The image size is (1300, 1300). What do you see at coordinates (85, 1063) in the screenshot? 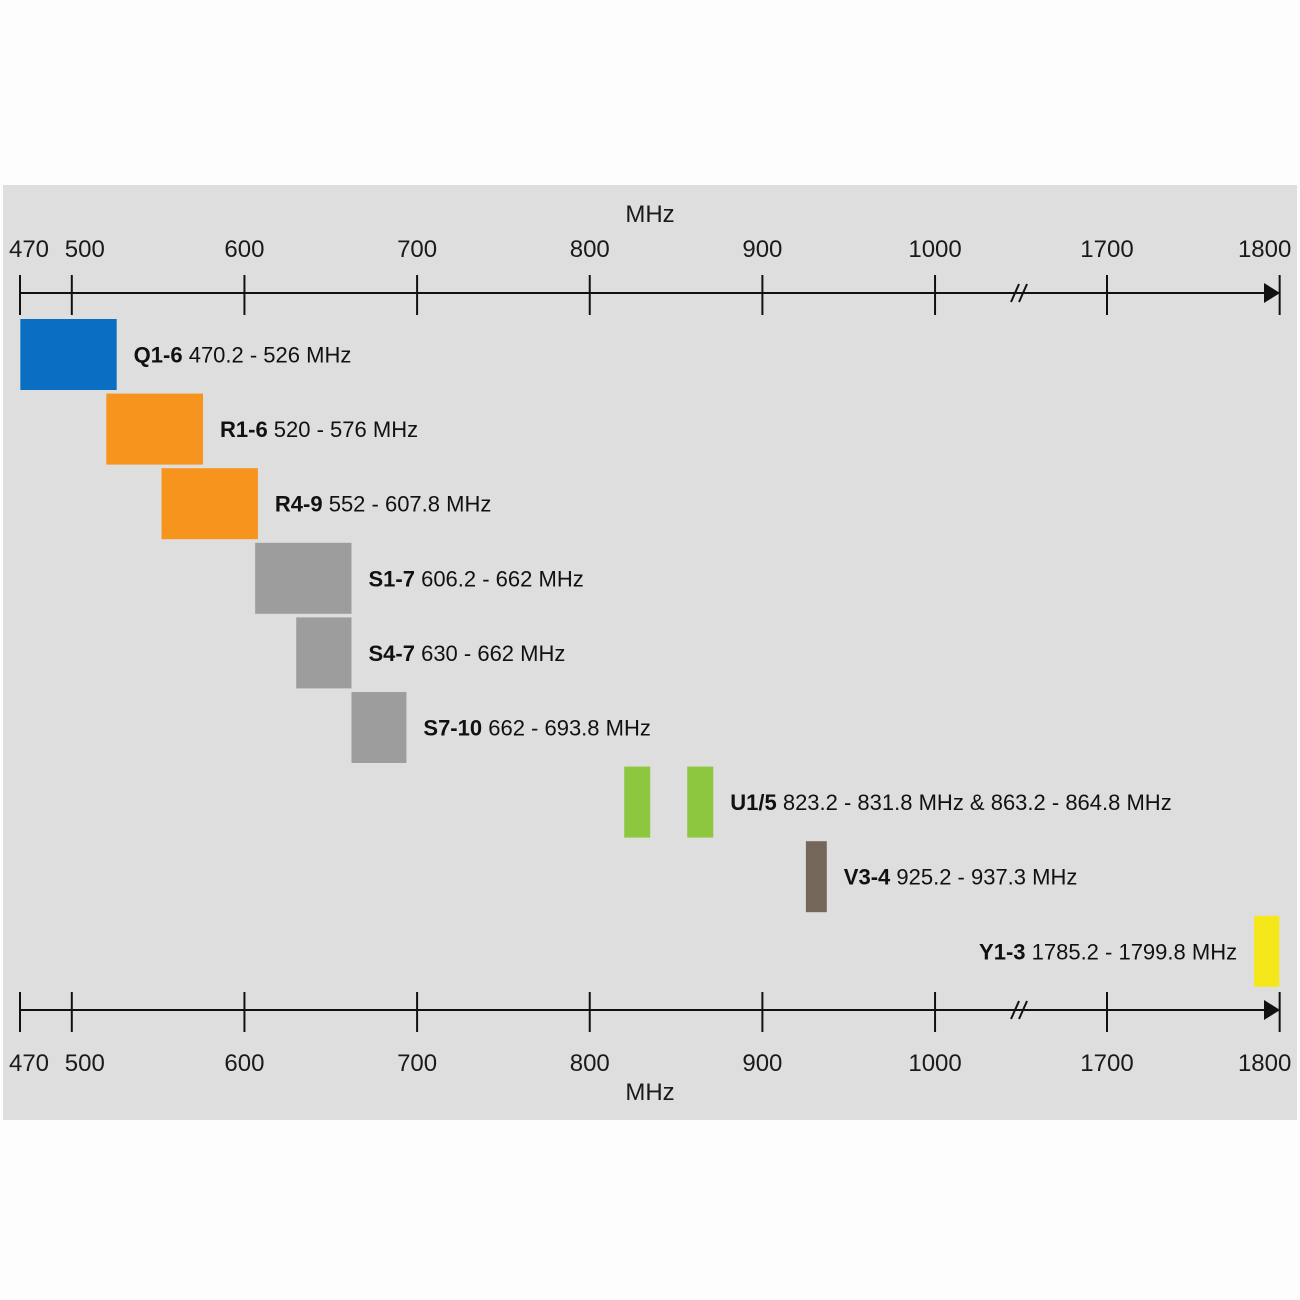
I see `tick-label-bottom: 500` at bounding box center [85, 1063].